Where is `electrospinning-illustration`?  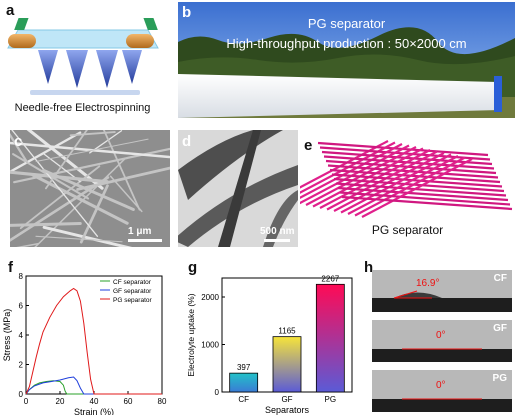 electrospinning-illustration is located at coordinates (83, 56).